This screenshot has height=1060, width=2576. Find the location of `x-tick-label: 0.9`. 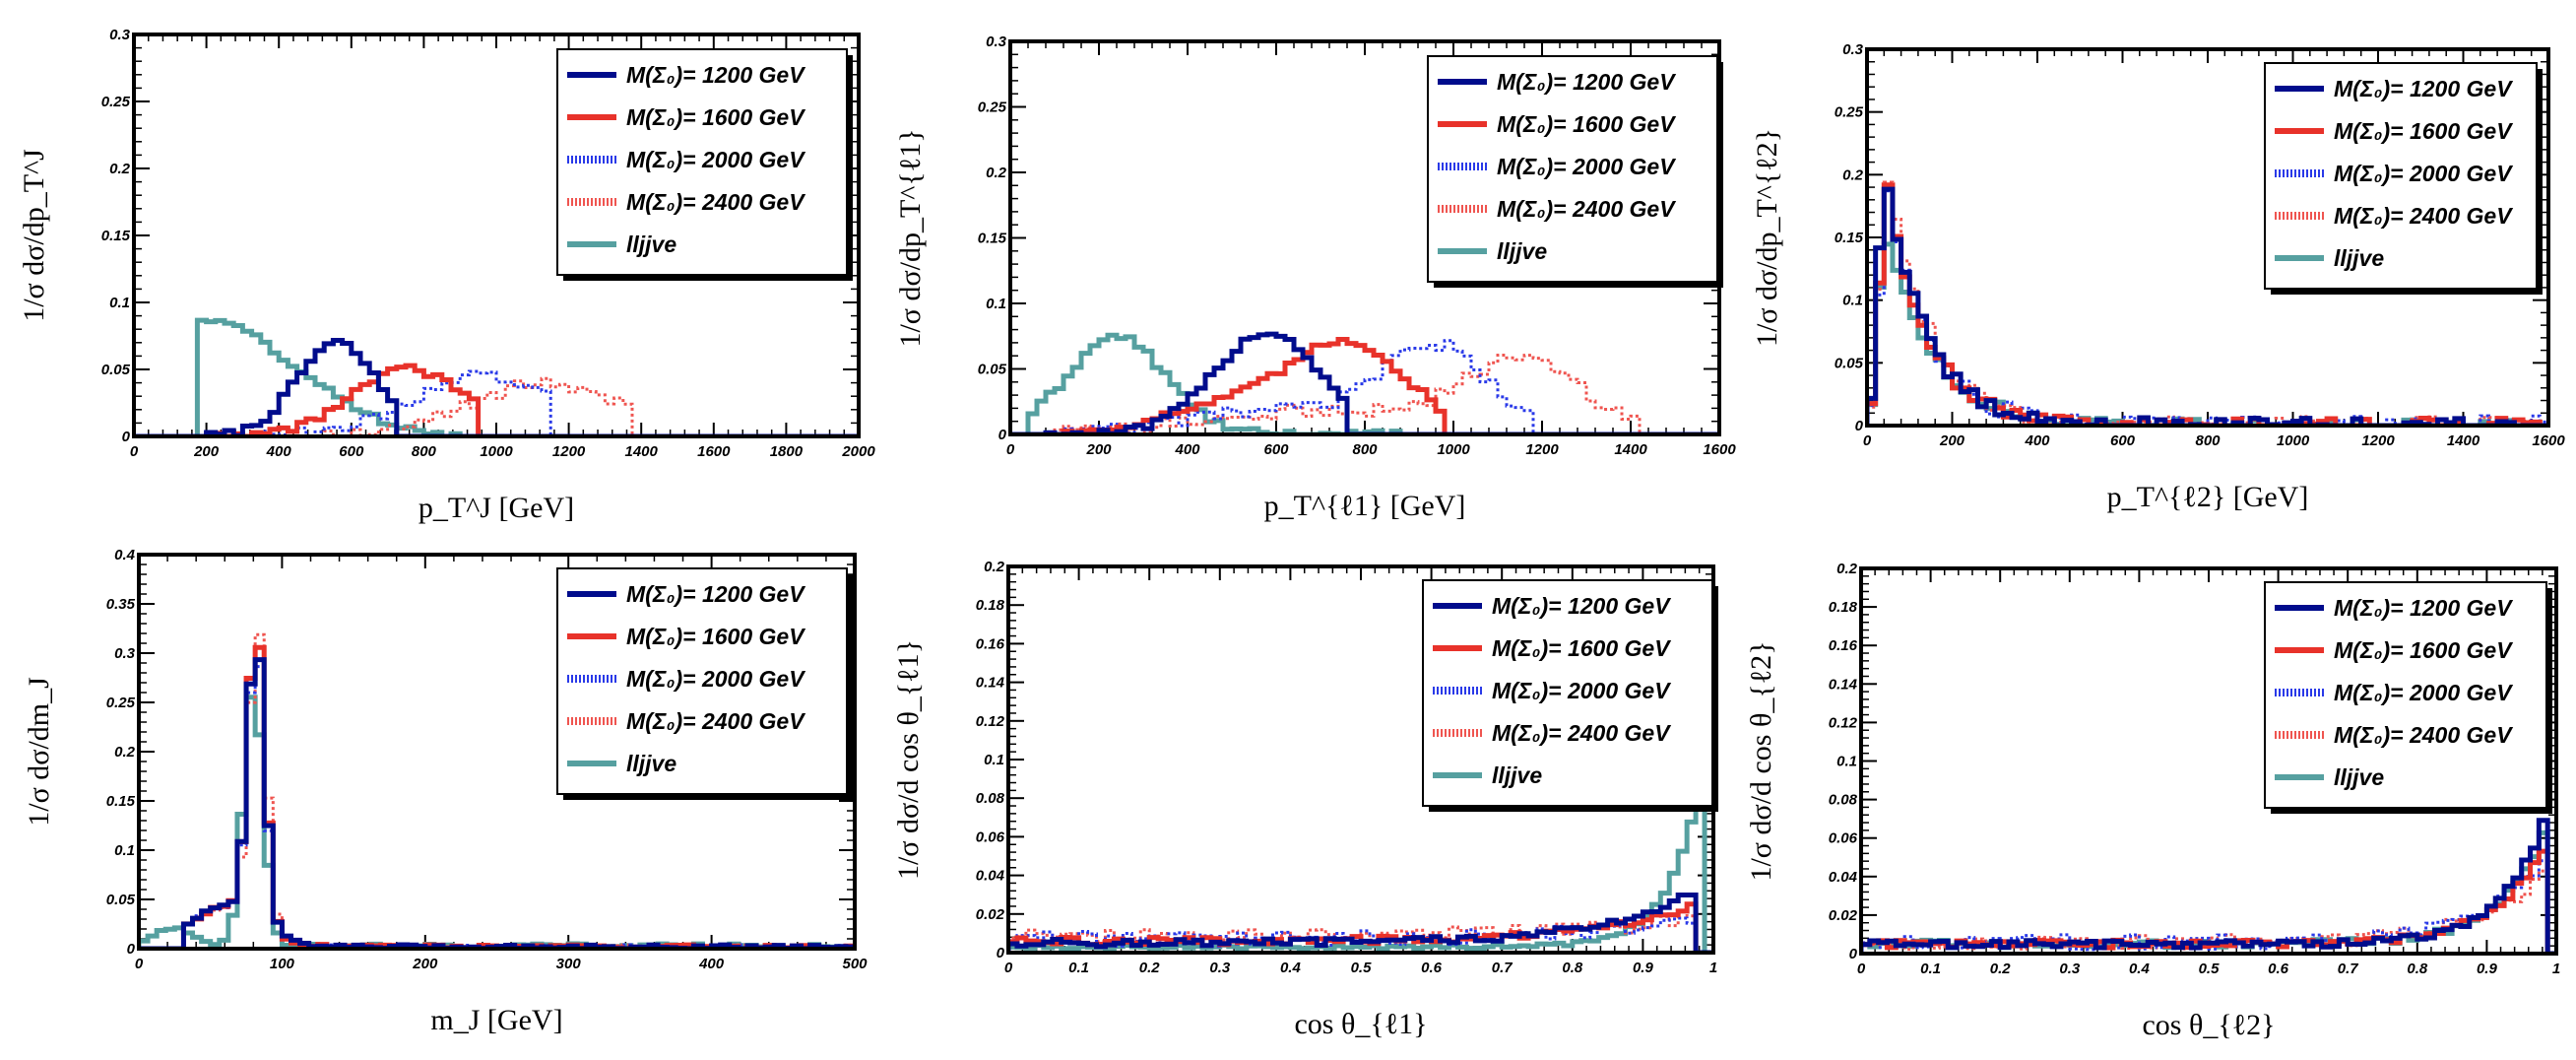

x-tick-label: 0.9 is located at coordinates (2487, 969).